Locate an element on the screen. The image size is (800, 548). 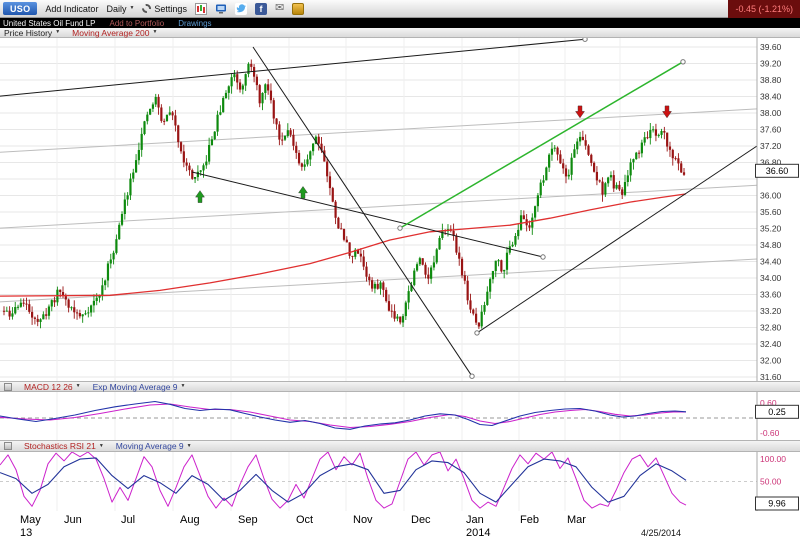
svg-text: 50.00 is located at coordinates (771, 482).